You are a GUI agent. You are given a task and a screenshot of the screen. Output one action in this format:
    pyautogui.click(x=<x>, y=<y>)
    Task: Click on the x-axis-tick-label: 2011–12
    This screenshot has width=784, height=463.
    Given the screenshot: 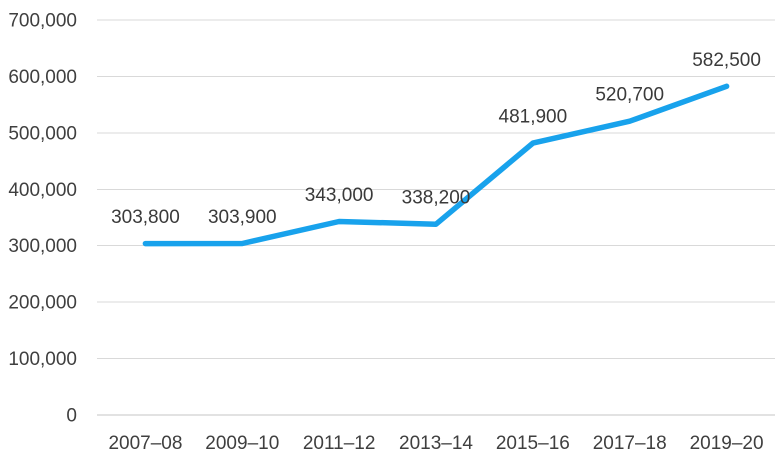 What is the action you would take?
    pyautogui.click(x=339, y=443)
    